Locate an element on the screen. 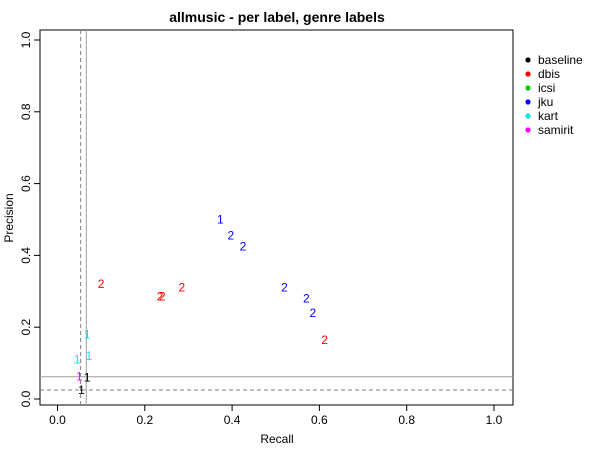  y-tick-label: 0.6 is located at coordinates (26, 183).